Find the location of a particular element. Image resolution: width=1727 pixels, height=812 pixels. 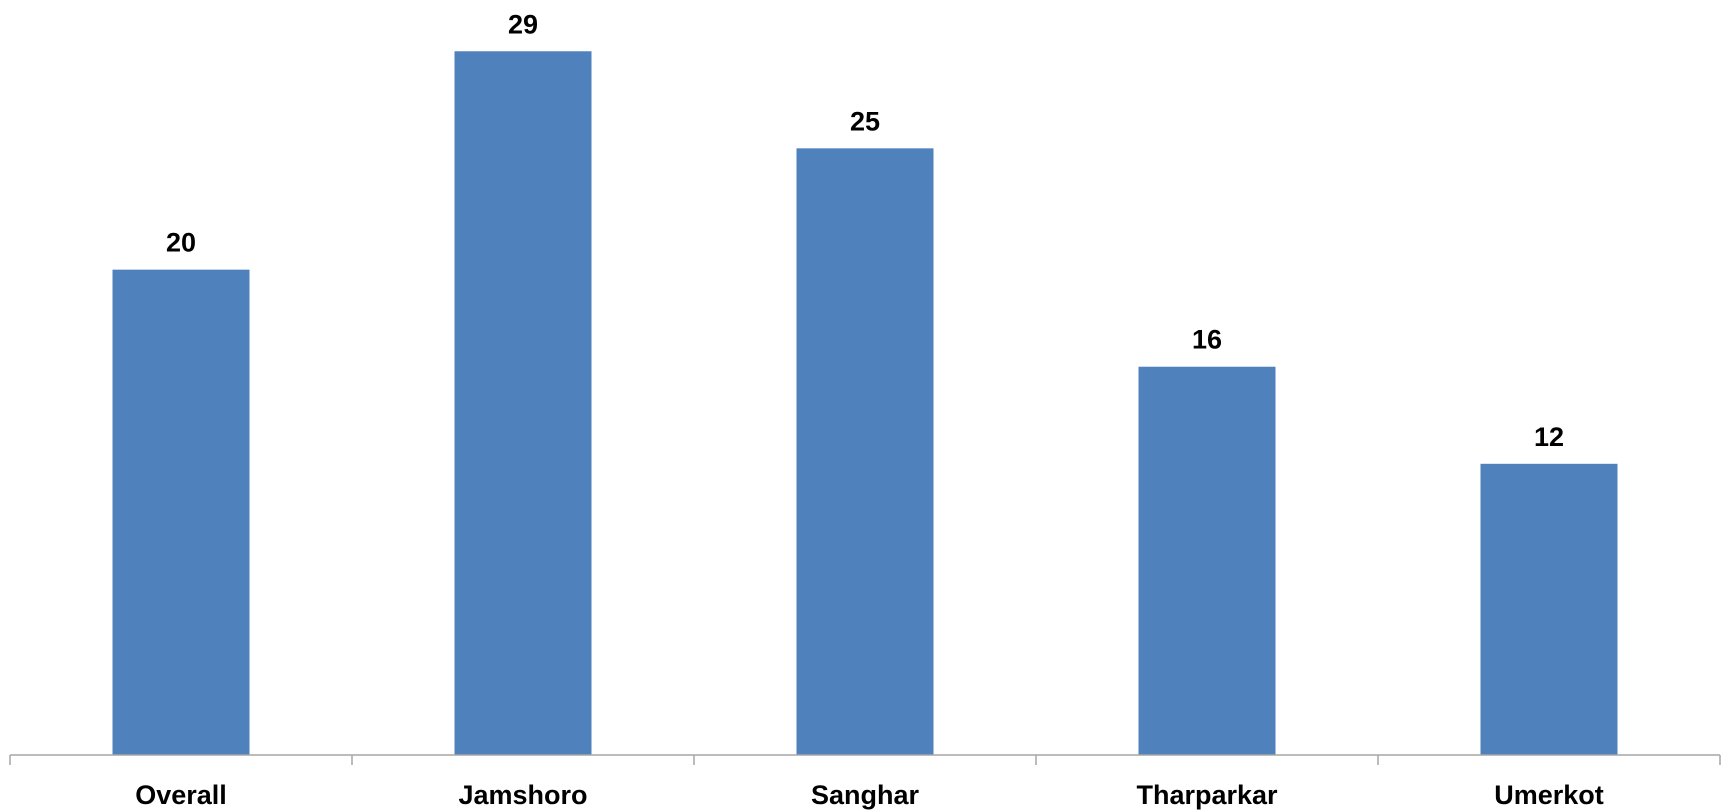

category-label-sanghar: Sanghar is located at coordinates (865, 795).